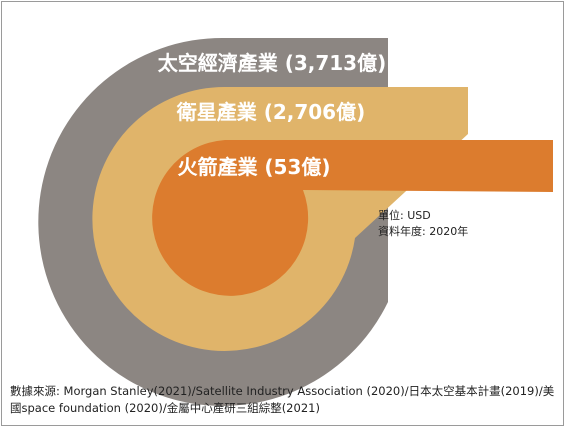 The width and height of the screenshot is (567, 429). I want to click on rocket-industry-label: 火箭產業 (53億), so click(253, 167).